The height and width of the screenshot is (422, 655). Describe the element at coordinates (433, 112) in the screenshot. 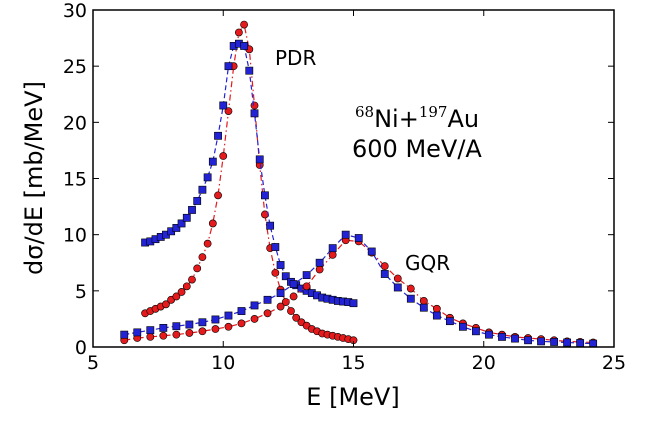

I see `reaction-mass-b: 197` at that location.